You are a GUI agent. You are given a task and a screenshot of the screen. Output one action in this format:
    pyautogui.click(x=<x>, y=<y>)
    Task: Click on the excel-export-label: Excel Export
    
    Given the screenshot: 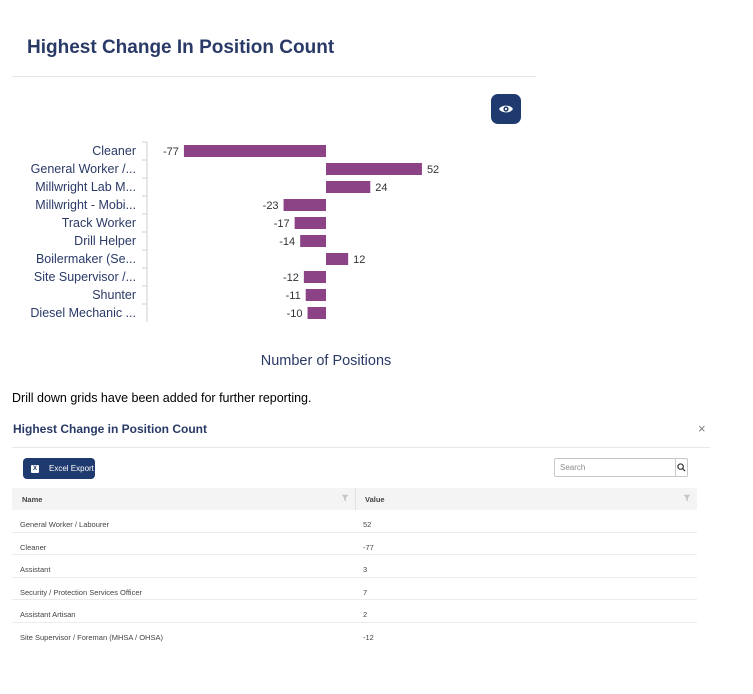 What is the action you would take?
    pyautogui.click(x=71, y=468)
    